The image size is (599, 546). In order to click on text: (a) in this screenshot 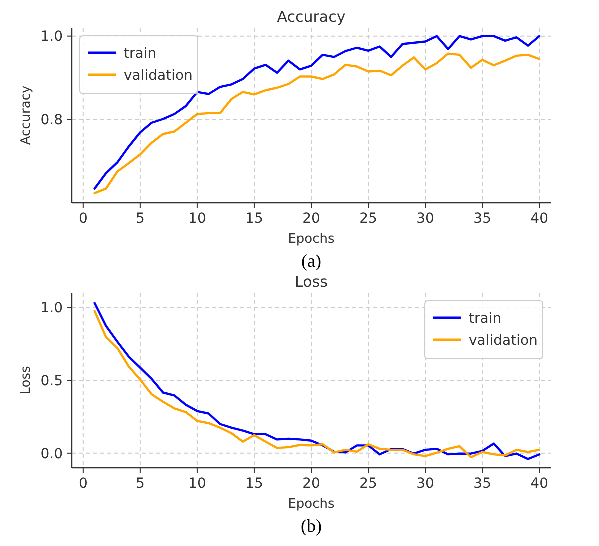, I will do `click(312, 261)`.